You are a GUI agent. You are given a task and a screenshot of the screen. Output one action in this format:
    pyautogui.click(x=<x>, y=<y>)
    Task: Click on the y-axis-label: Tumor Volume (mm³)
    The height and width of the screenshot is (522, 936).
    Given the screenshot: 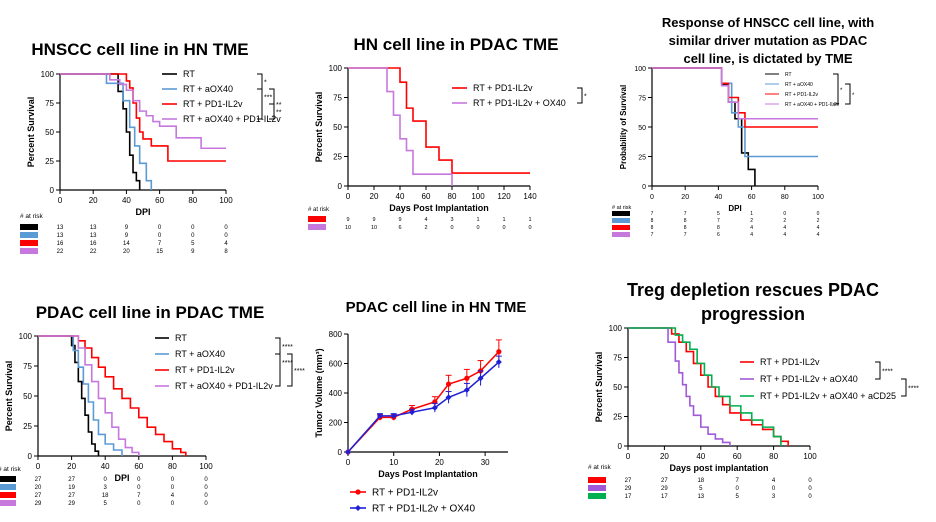 What is the action you would take?
    pyautogui.click(x=319, y=392)
    